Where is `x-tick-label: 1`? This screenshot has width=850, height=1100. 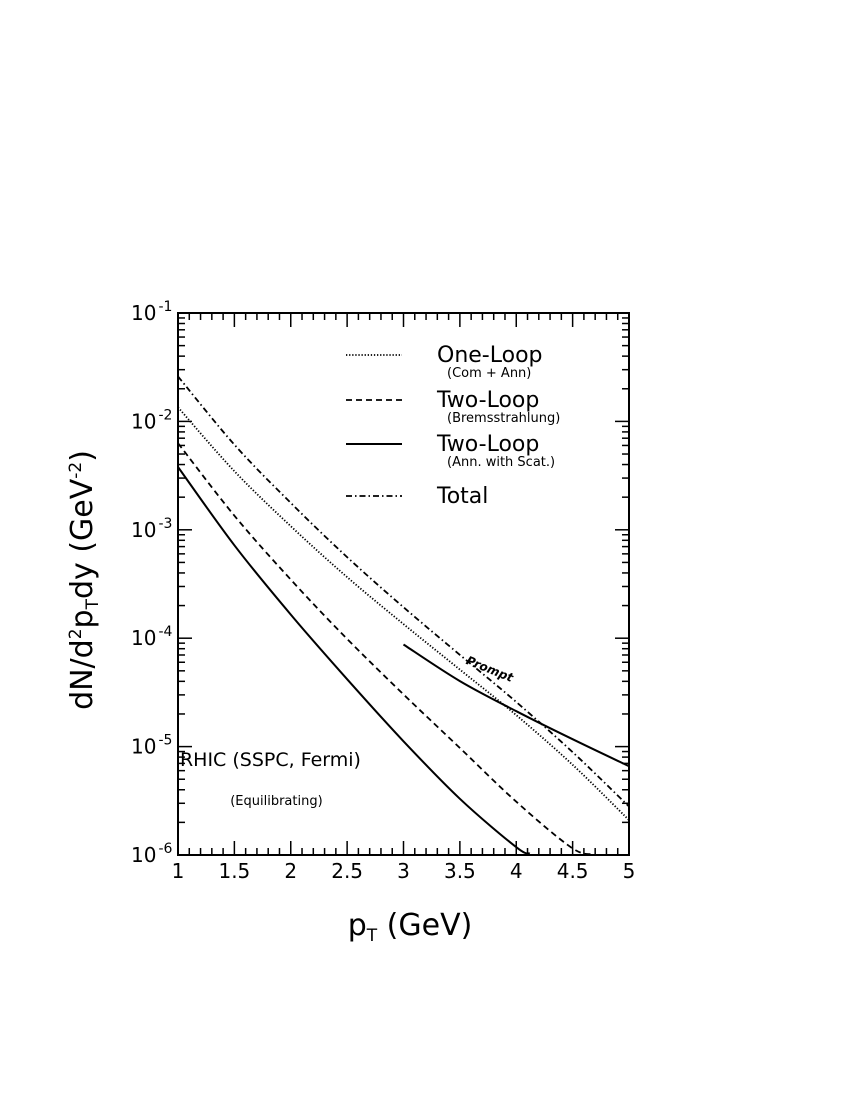 x-tick-label: 1 is located at coordinates (178, 871).